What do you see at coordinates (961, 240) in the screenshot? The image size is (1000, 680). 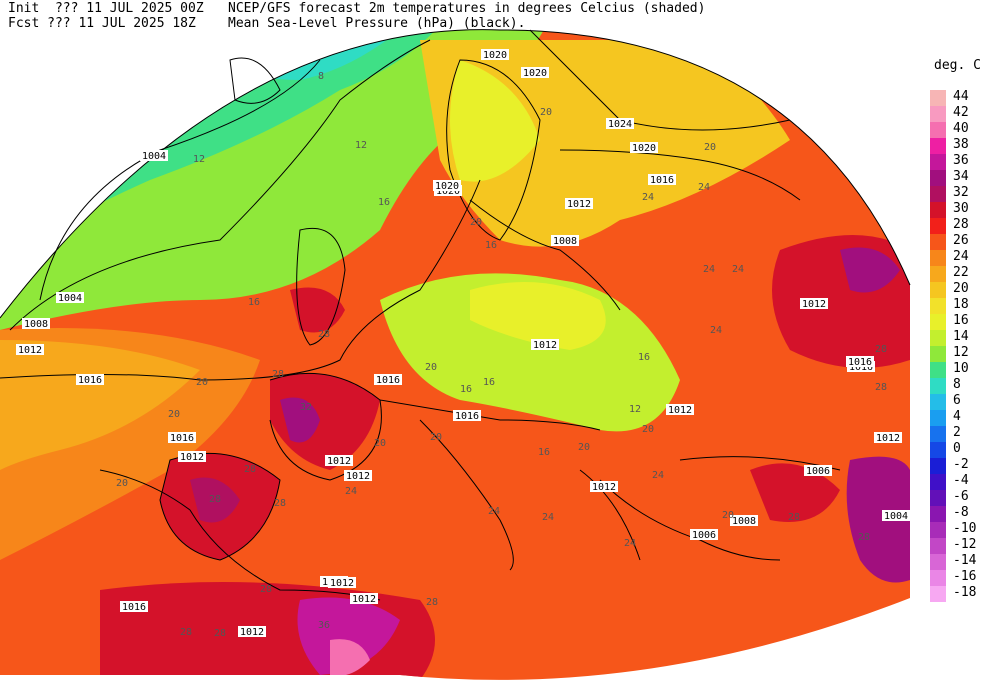 I see `legend-label: 26` at bounding box center [961, 240].